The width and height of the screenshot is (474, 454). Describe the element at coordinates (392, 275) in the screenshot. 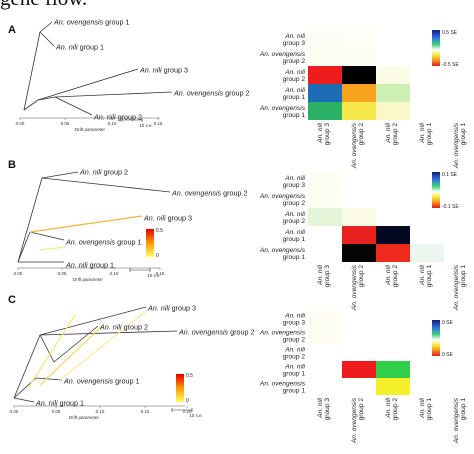

I see `heatmap-column-label: An. niligroup 2` at that location.